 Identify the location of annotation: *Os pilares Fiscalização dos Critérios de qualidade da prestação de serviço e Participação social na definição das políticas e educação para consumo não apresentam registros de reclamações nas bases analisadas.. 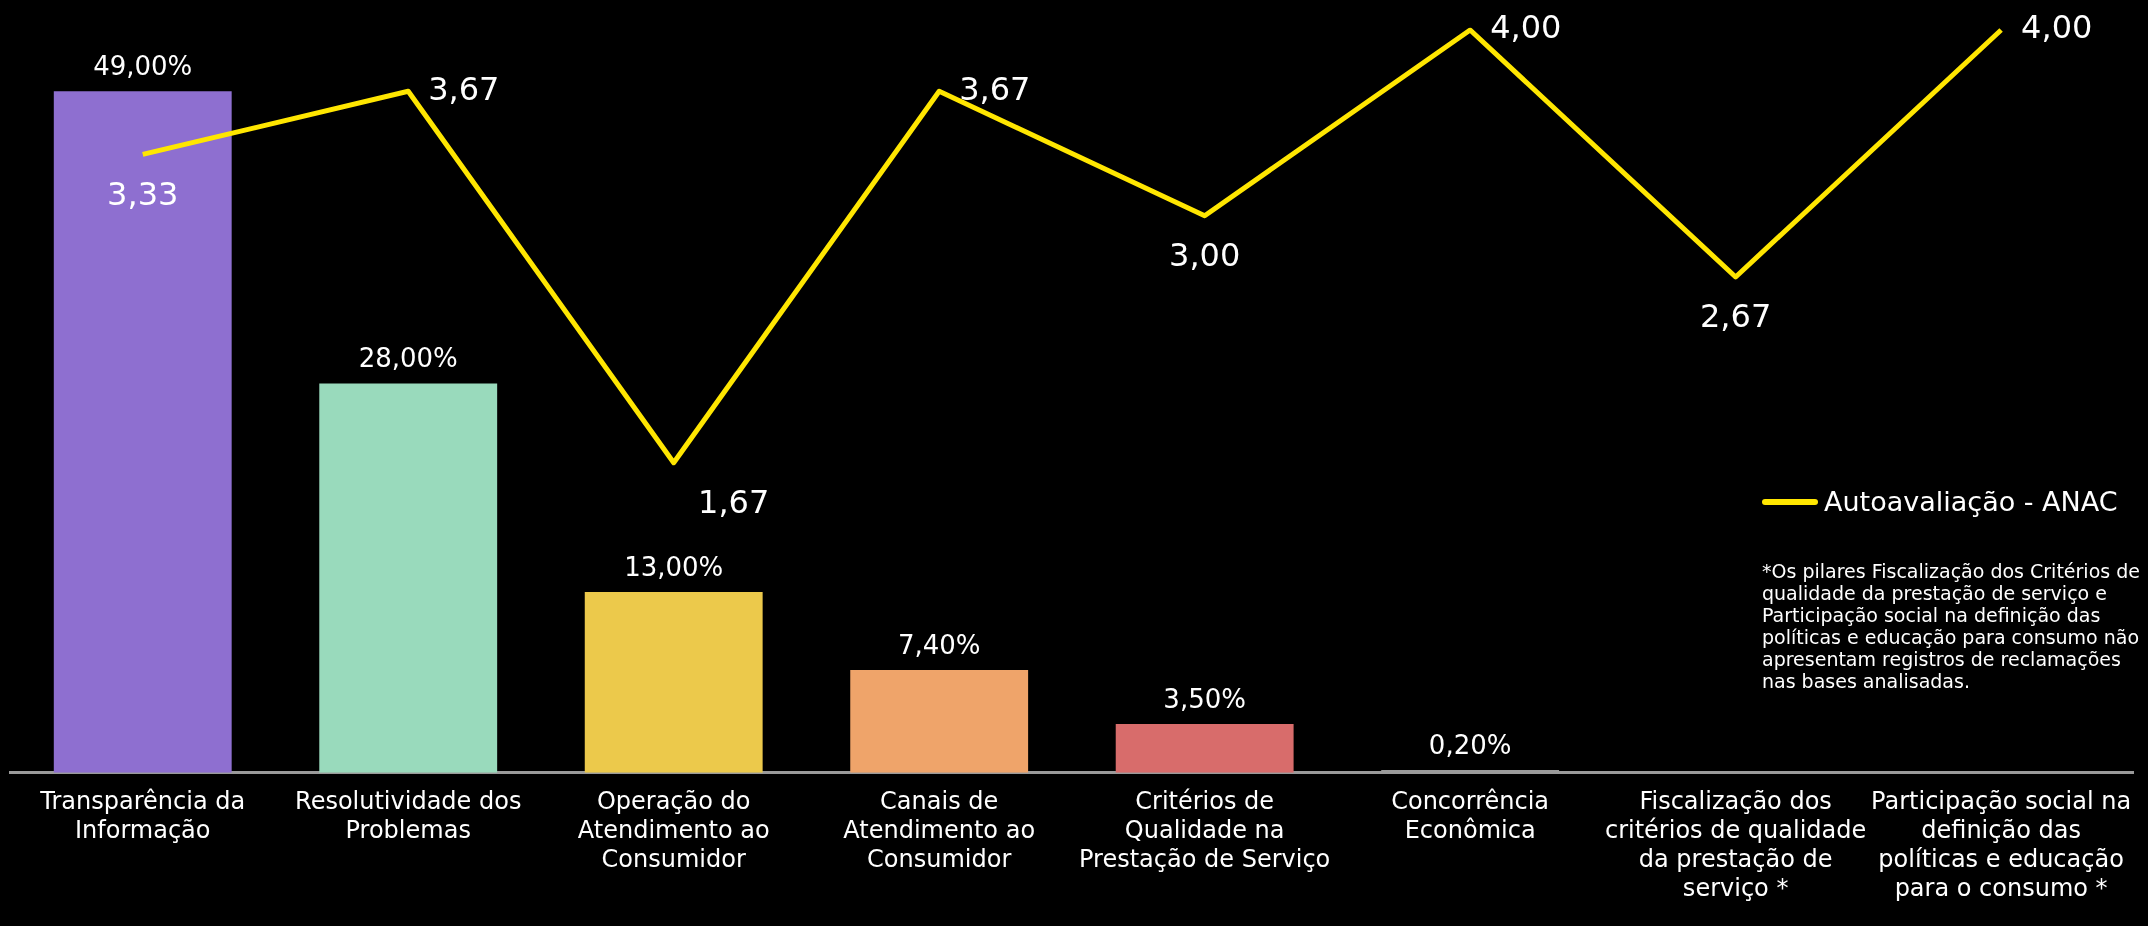
(1951, 626).